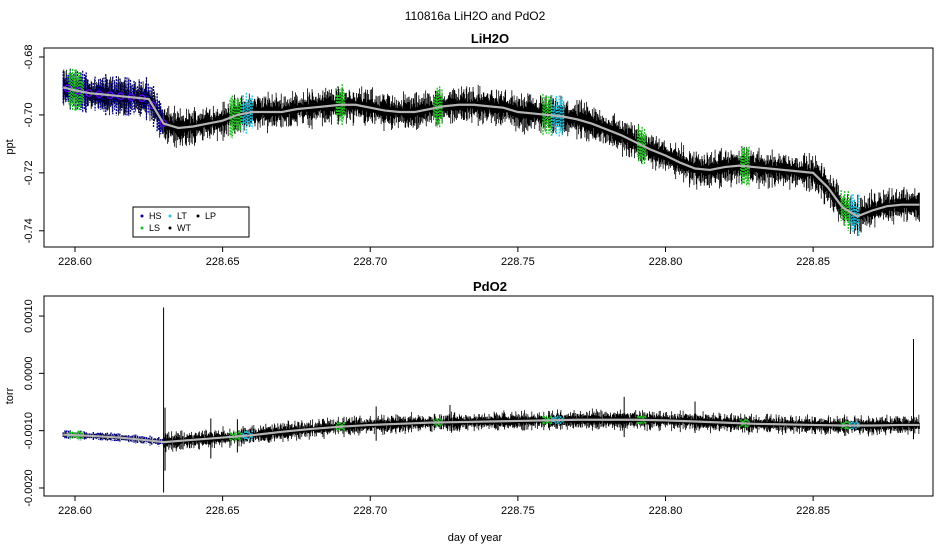  What do you see at coordinates (490, 38) in the screenshot?
I see `panel-title-lih2o: LiH2O` at bounding box center [490, 38].